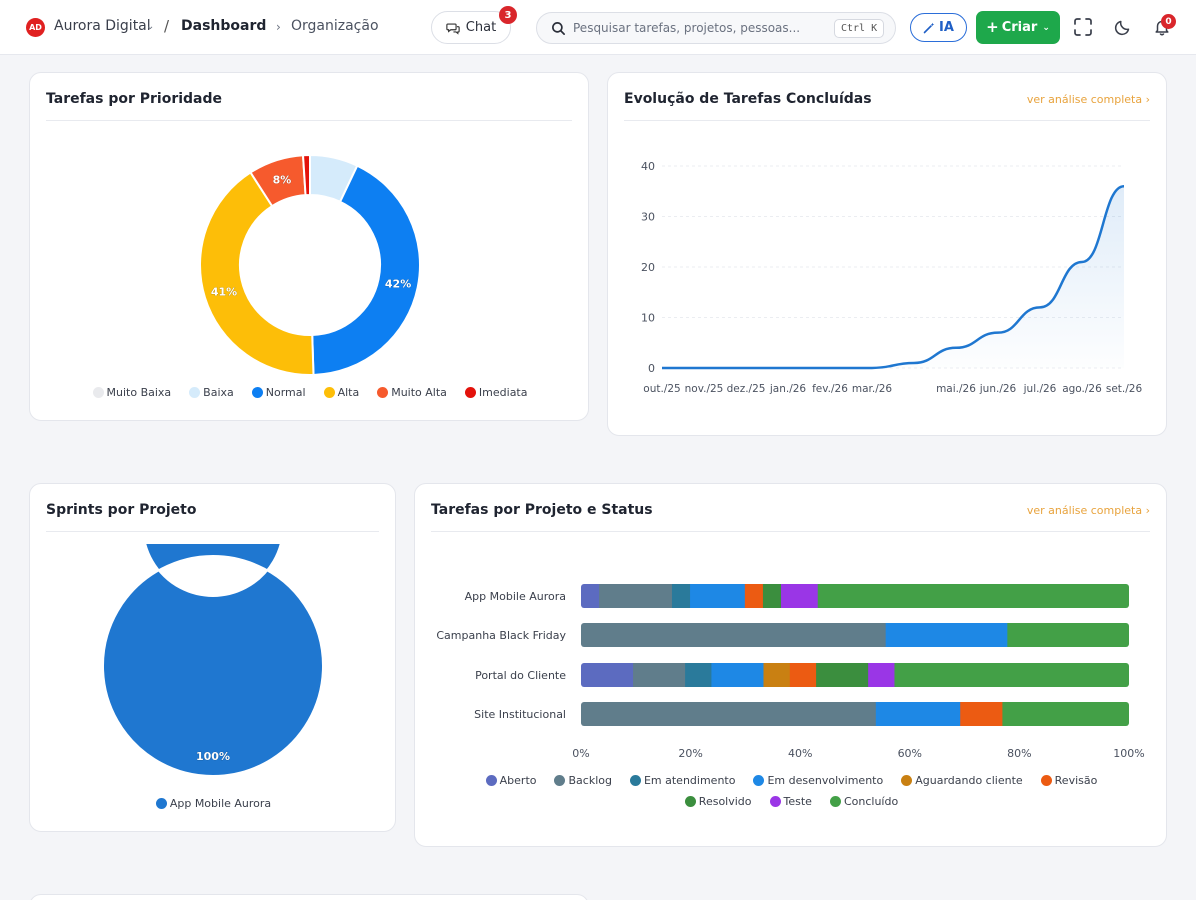 The height and width of the screenshot is (900, 1196). I want to click on slice-data-label: 8%, so click(282, 179).